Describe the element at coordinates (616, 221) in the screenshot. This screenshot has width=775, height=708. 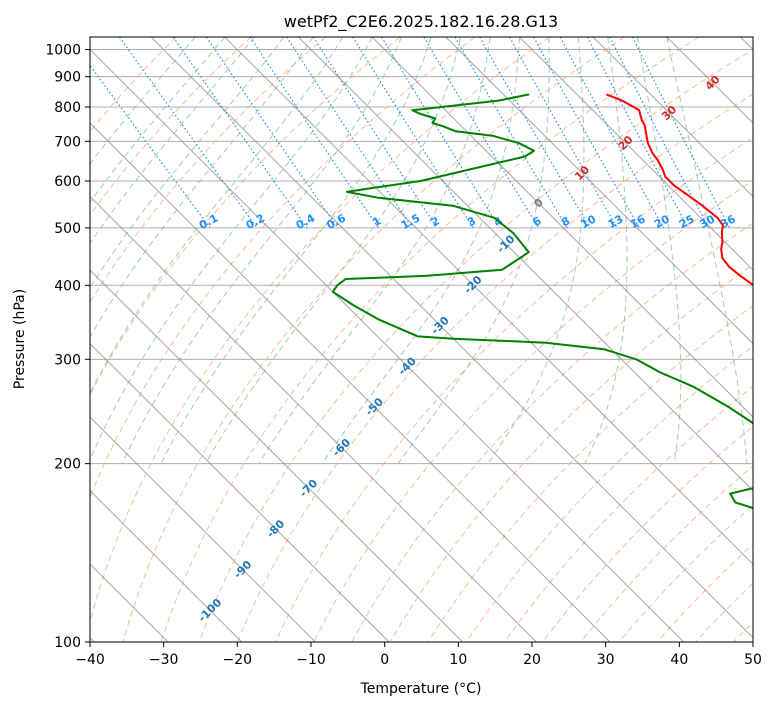
I see `mixing-ratio-label: 13` at that location.